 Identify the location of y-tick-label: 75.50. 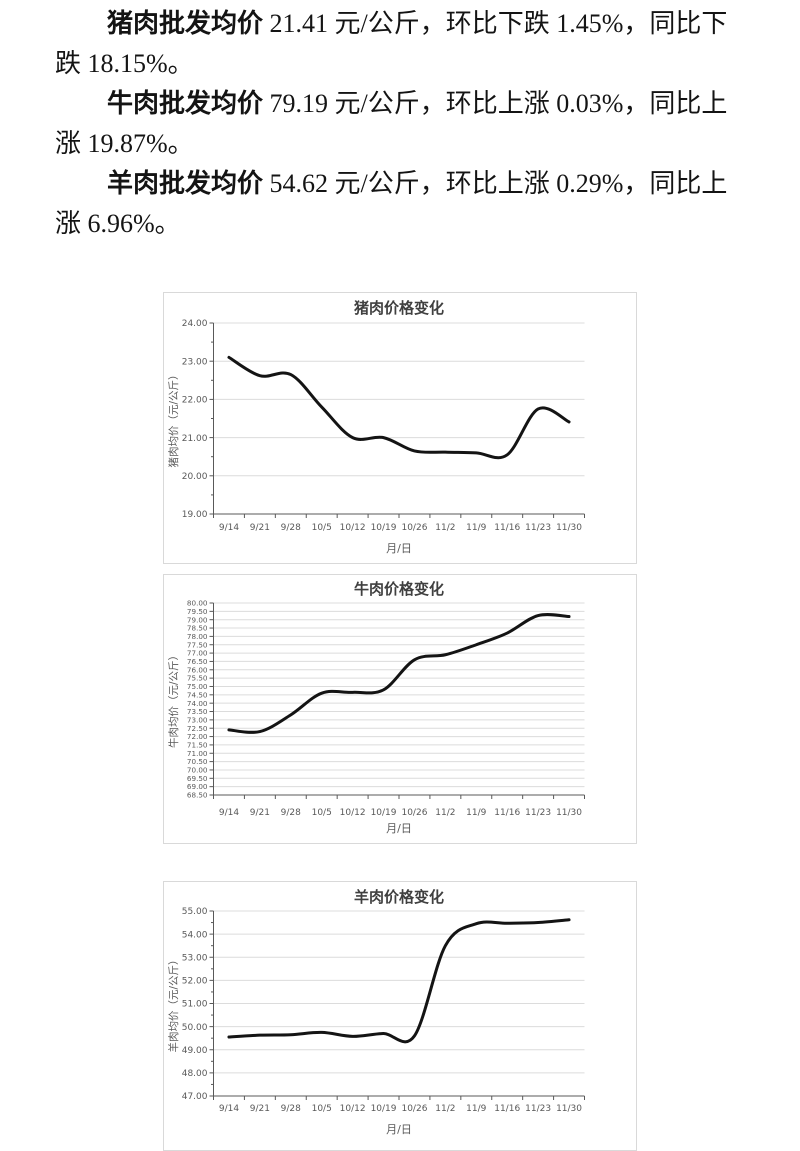
(197, 678).